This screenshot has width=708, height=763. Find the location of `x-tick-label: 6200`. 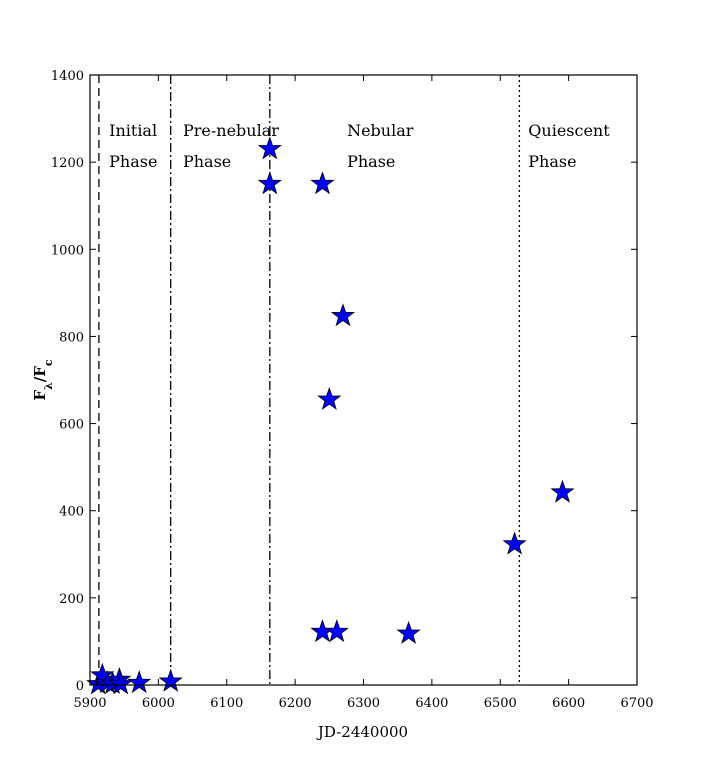

x-tick-label: 6200 is located at coordinates (295, 703).